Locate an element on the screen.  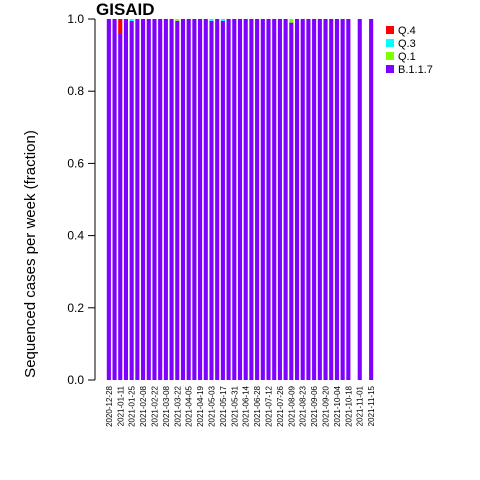
x-tick-label: 2021-04-05 is located at coordinates (189, 405).